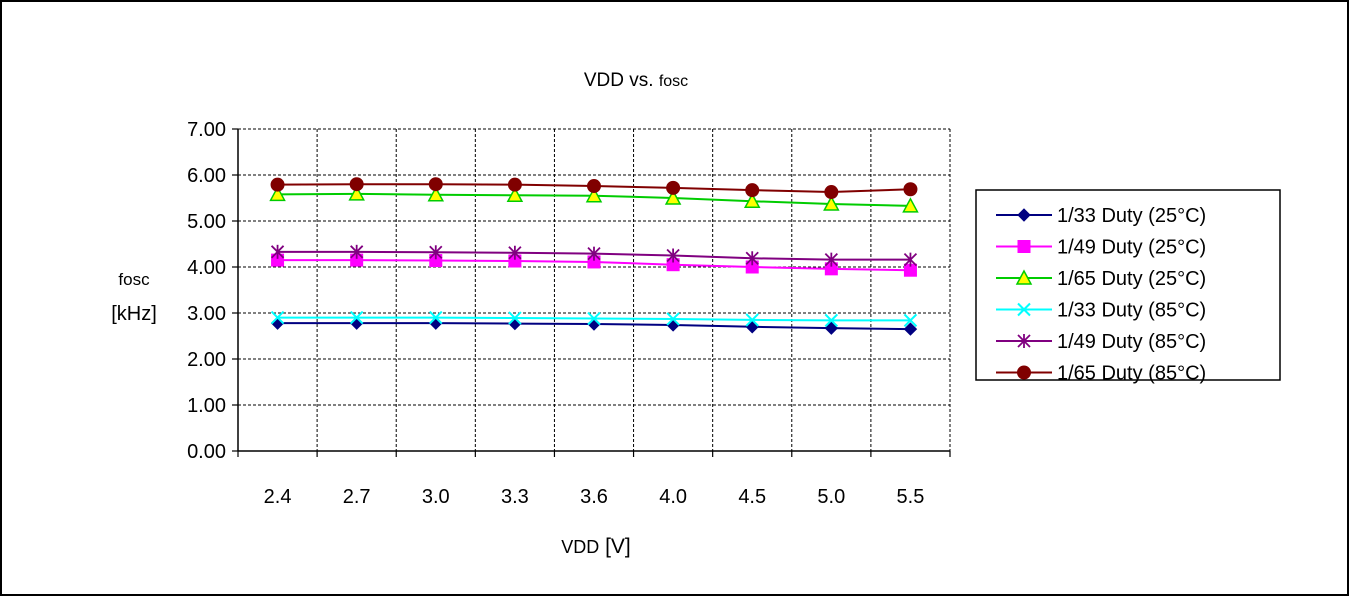 The image size is (1349, 601). What do you see at coordinates (206, 291) in the screenshot?
I see `y-tick-labels: 0.00 1.00 2.00 3.00 4.00 5.00 6.00 7.00` at bounding box center [206, 291].